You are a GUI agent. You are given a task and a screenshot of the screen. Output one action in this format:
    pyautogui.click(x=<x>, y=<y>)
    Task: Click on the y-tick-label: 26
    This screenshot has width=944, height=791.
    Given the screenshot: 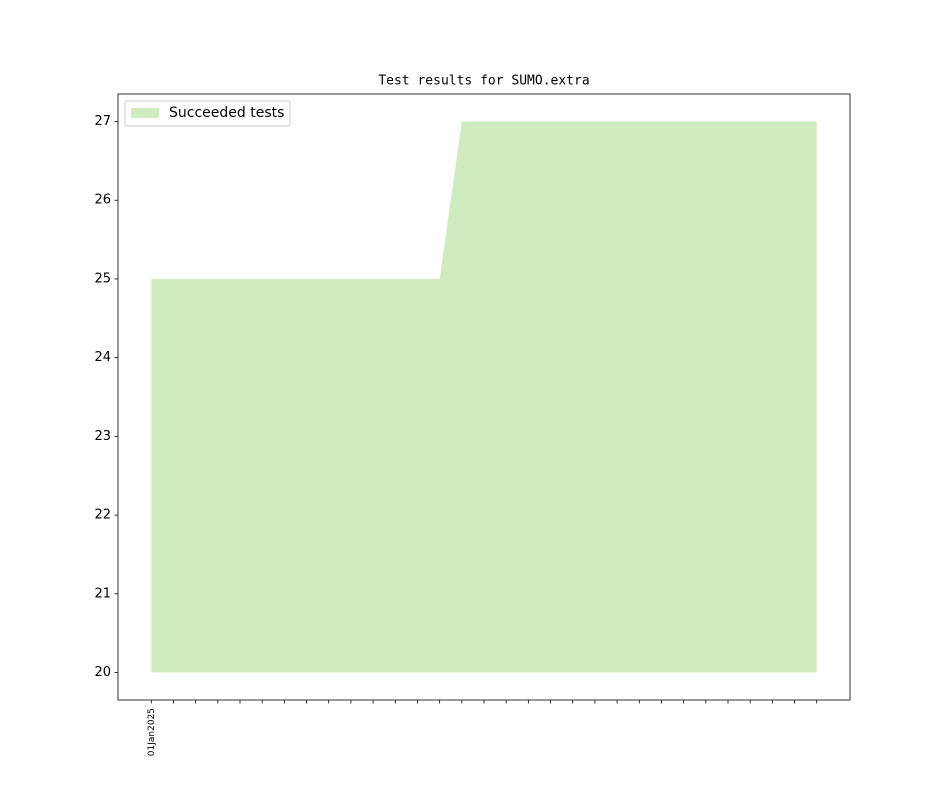 What is the action you would take?
    pyautogui.click(x=102, y=200)
    